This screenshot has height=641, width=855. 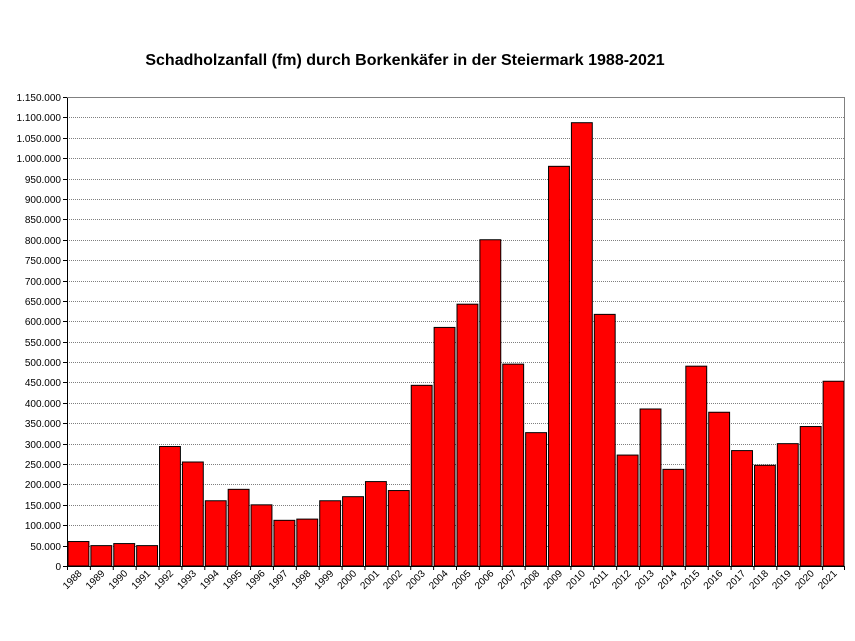 I want to click on x-tick-label: 1992, so click(x=165, y=580).